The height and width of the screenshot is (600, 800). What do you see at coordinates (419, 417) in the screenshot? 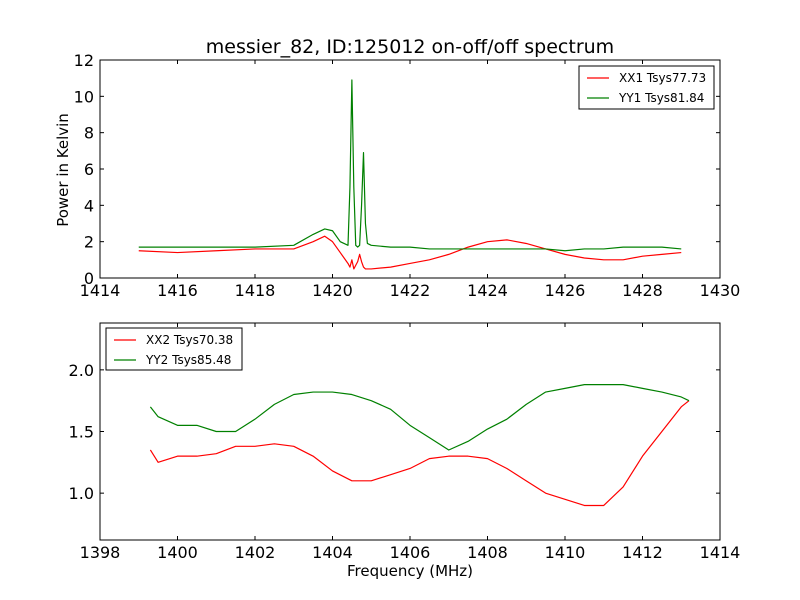
I see `series-line-yy2` at bounding box center [419, 417].